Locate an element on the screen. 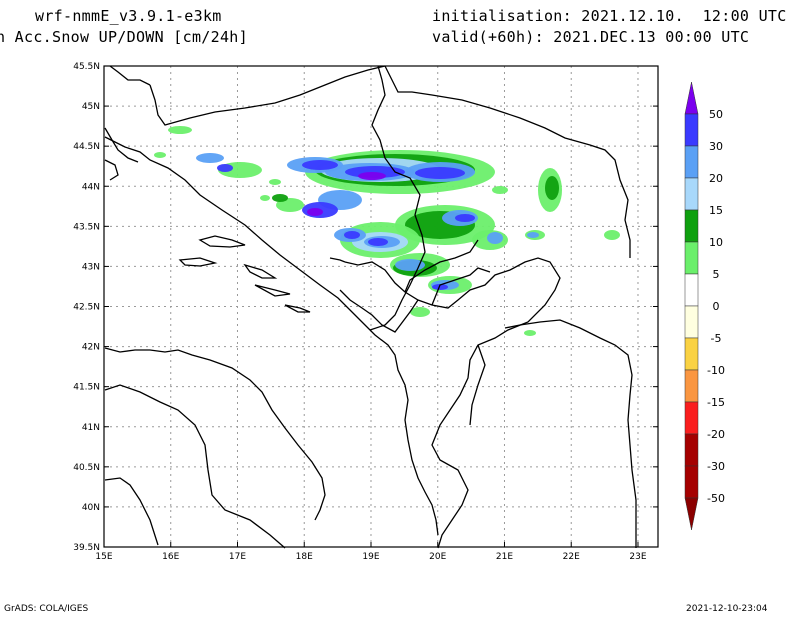 This screenshot has width=800, height=618. lon-tick-label: 20E is located at coordinates (437, 557).